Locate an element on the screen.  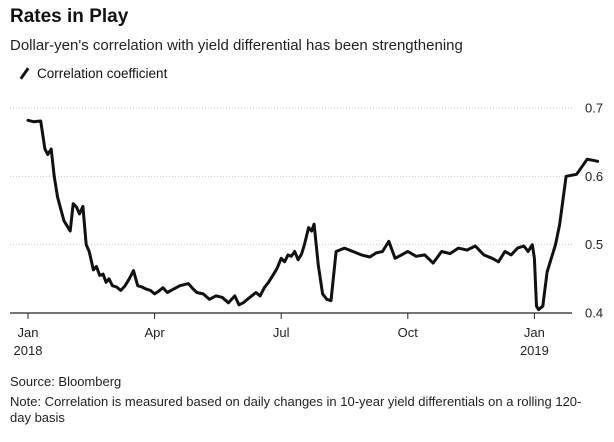
x-tick-label: Oct is located at coordinates (408, 332).